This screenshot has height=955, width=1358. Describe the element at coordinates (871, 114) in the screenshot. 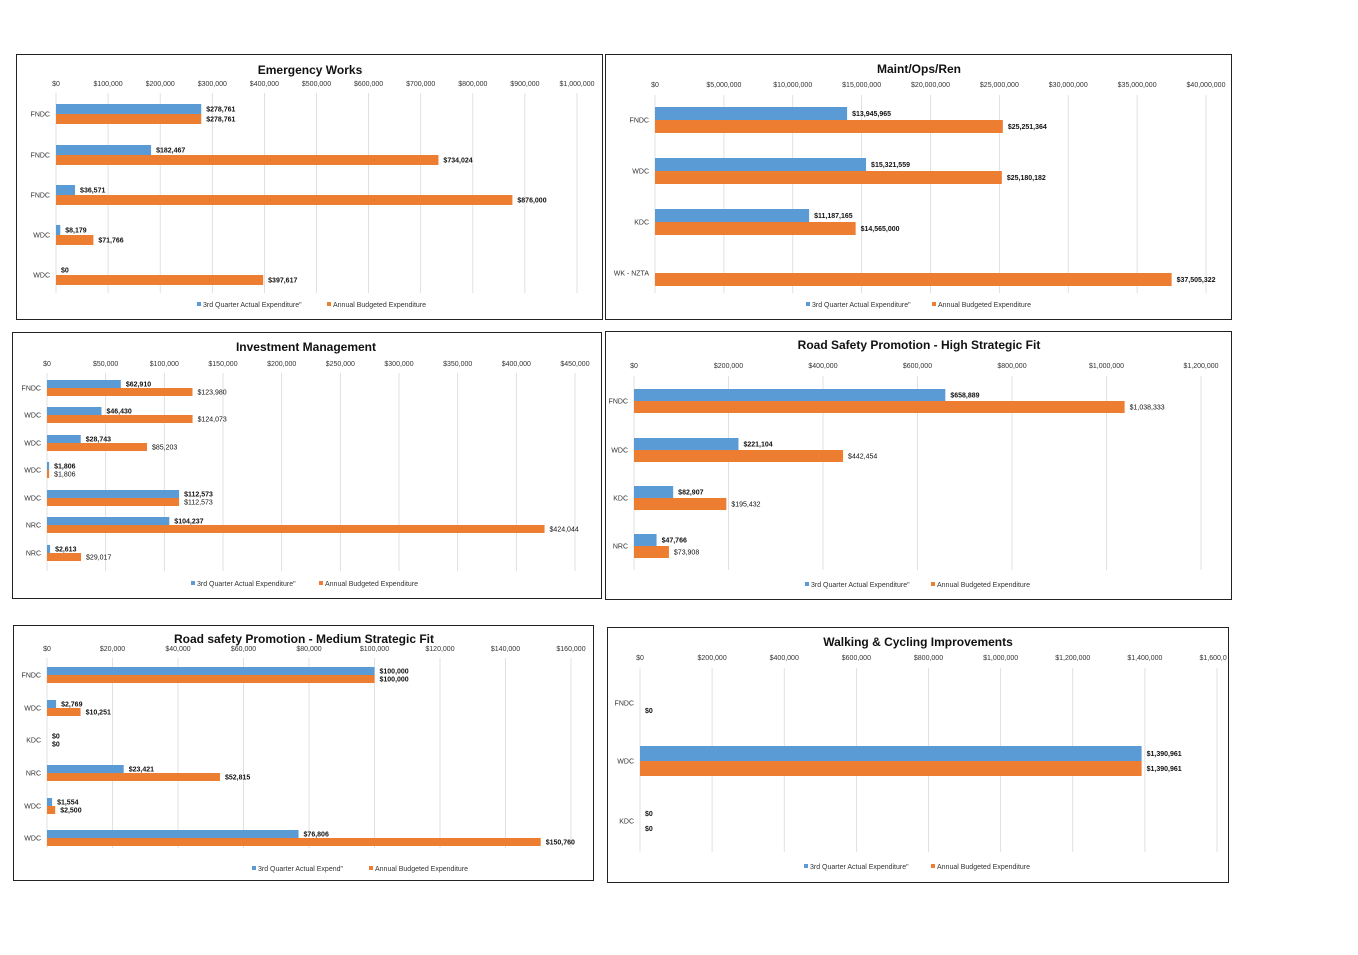

I see `data-label: $13,945,965` at that location.